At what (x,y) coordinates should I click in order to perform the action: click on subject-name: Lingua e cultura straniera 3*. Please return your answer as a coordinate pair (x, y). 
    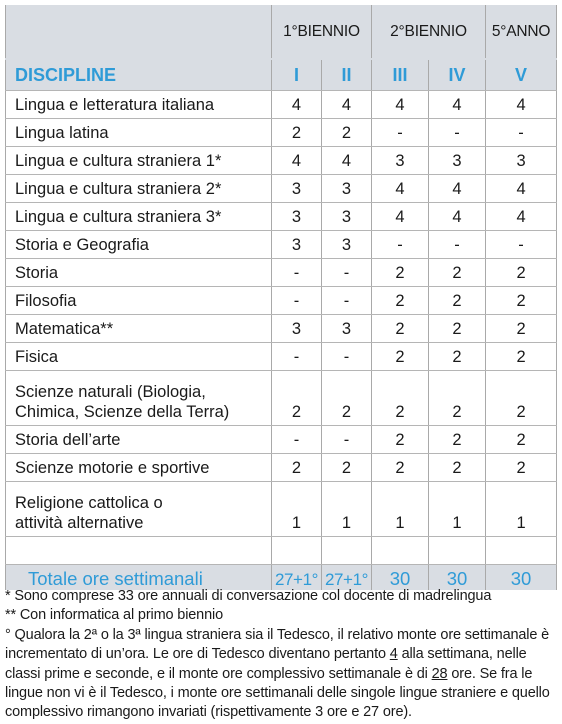
    Looking at the image, I should click on (138, 216).